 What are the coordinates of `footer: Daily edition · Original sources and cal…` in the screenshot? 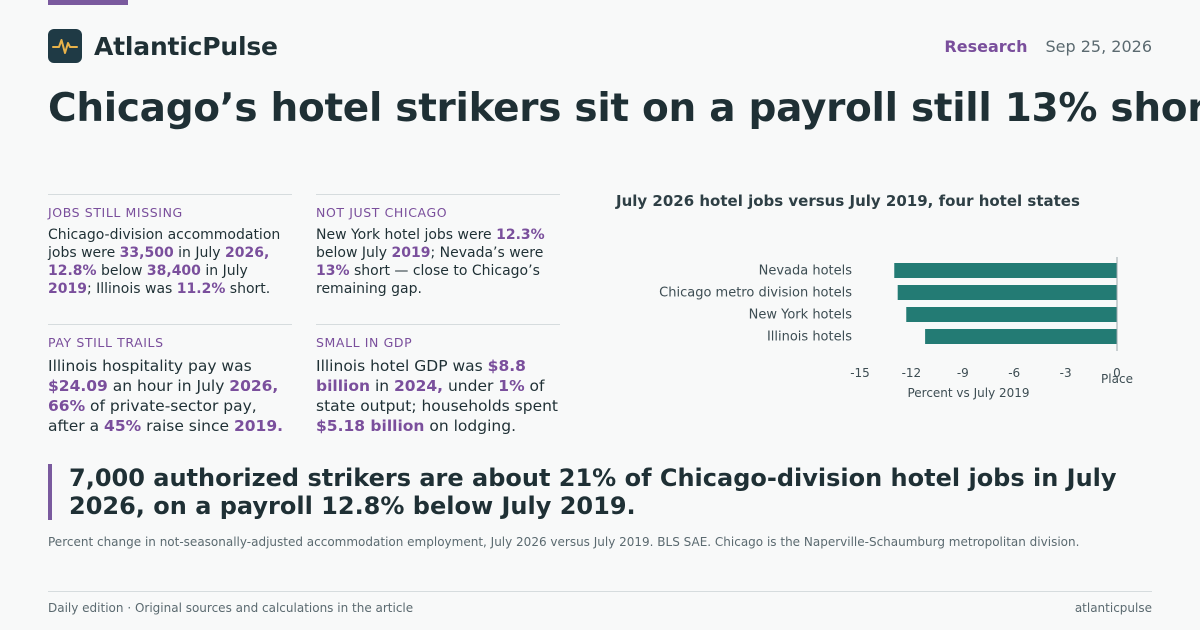 It's located at (600, 603).